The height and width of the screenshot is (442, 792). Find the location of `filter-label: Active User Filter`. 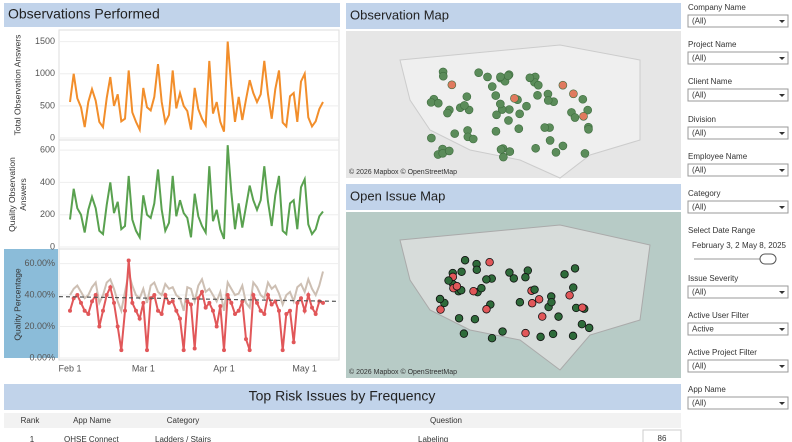

filter-label: Active User Filter is located at coordinates (718, 315).